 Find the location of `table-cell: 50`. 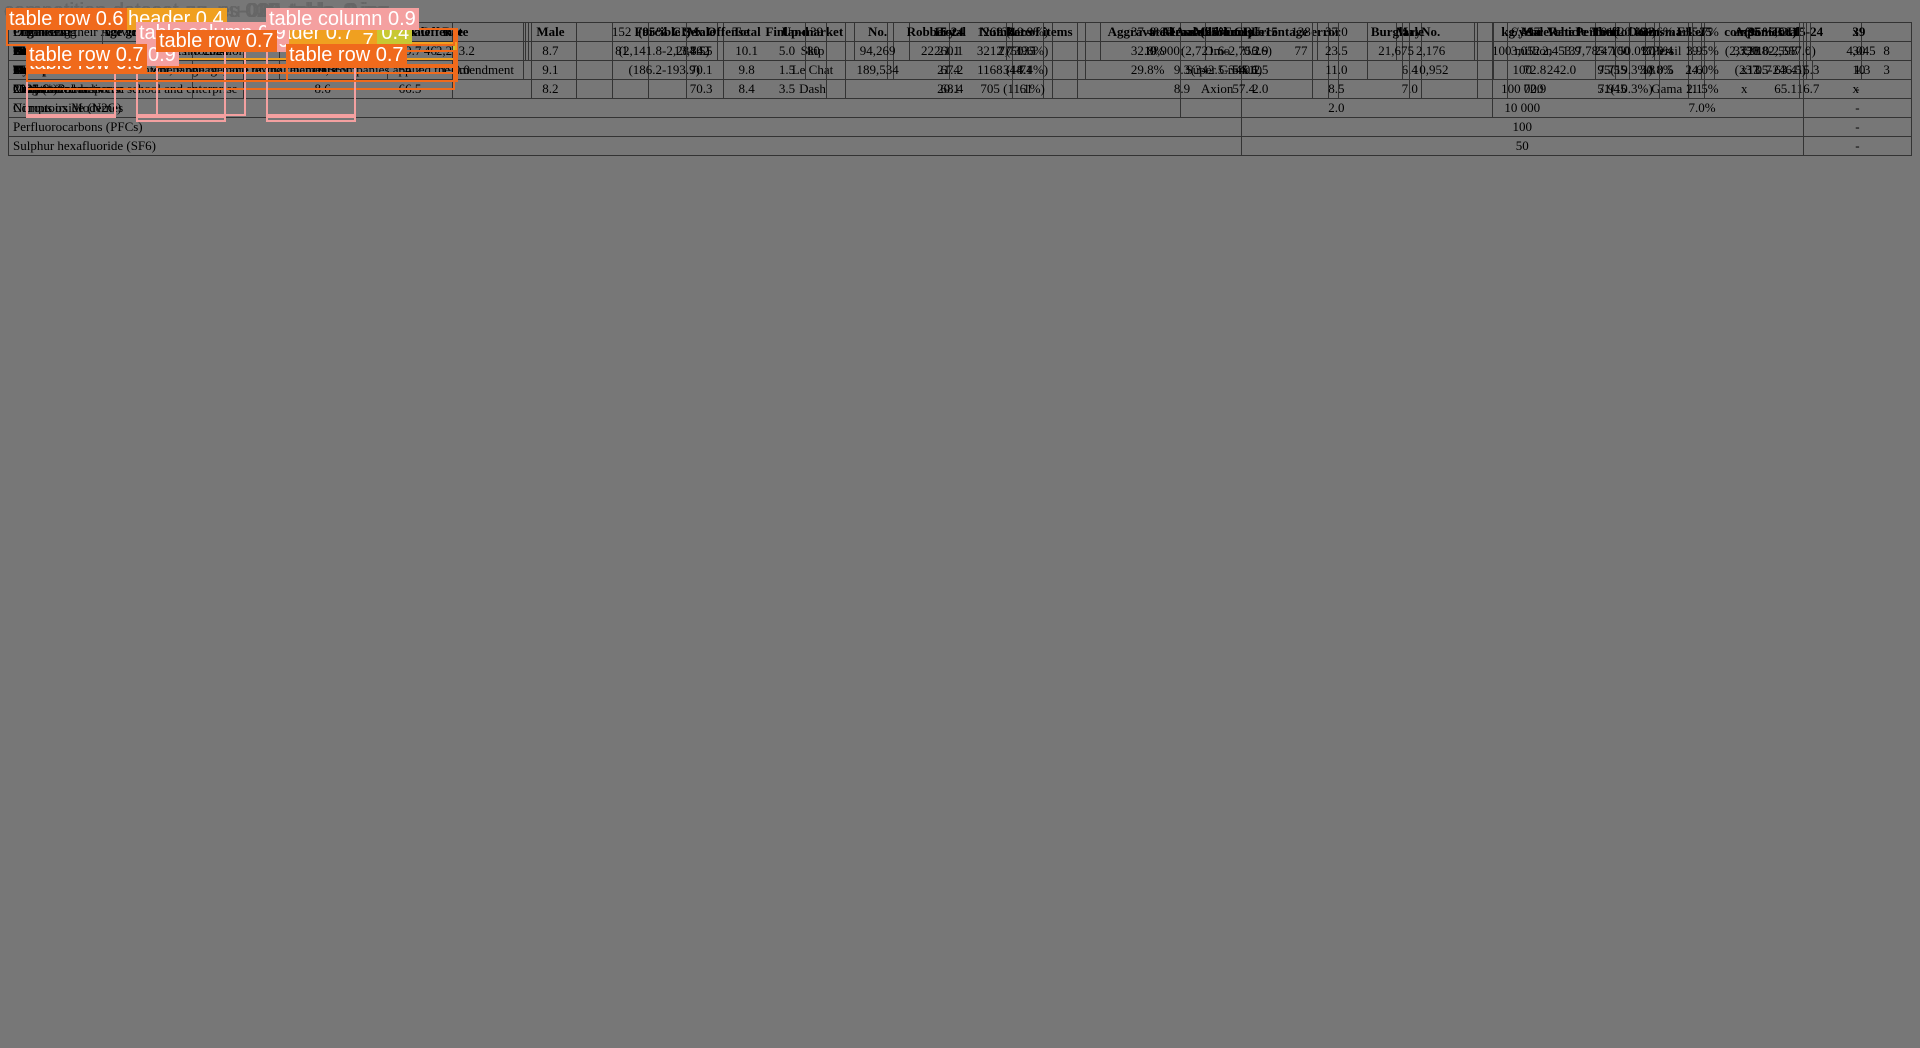

table-cell: 50 is located at coordinates (1522, 146).